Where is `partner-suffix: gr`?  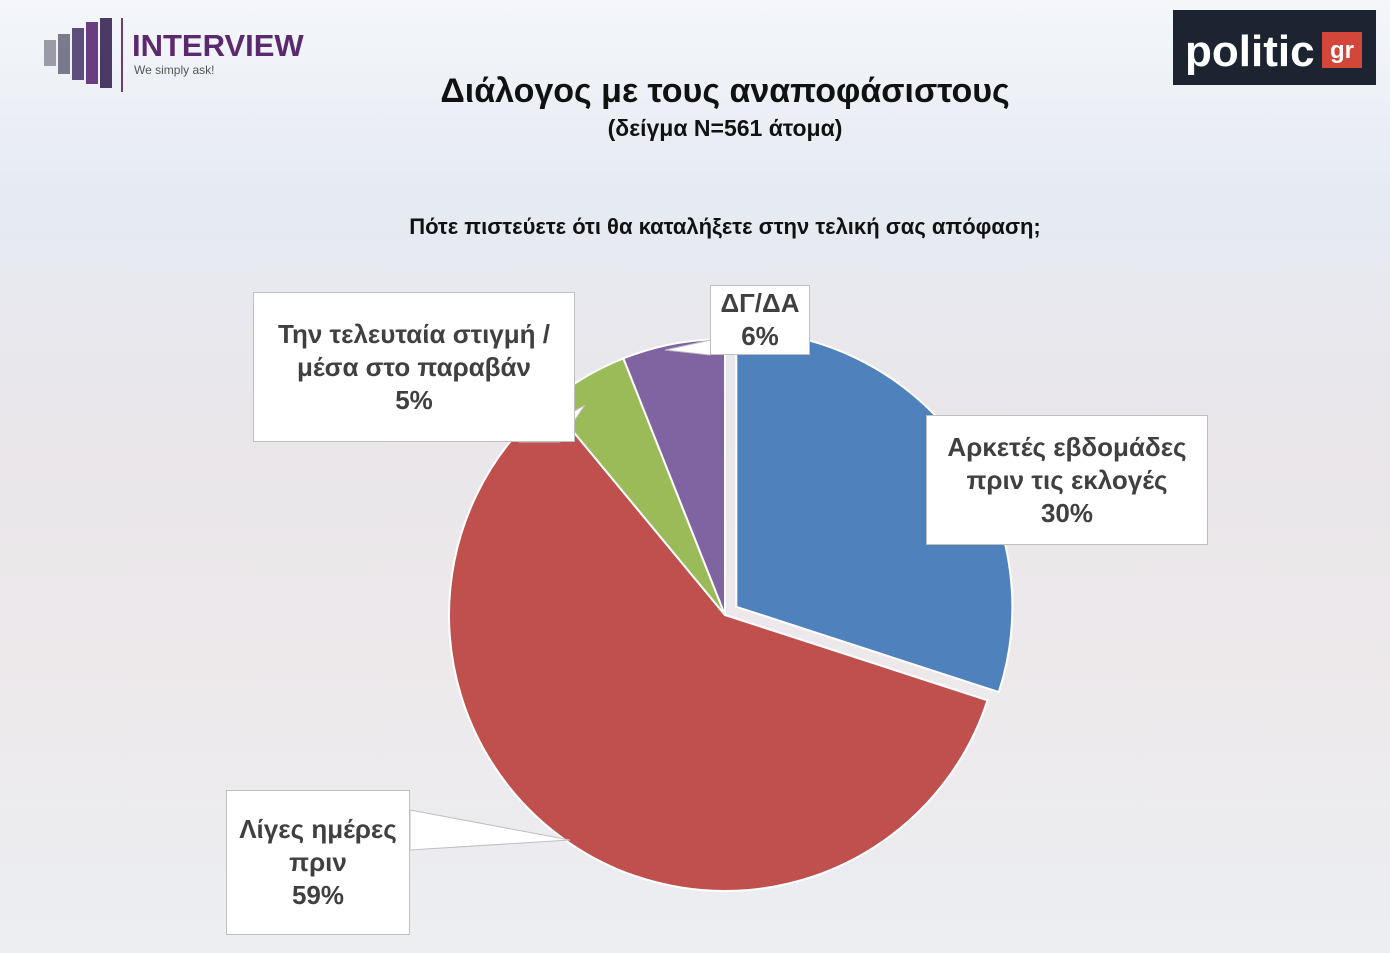 partner-suffix: gr is located at coordinates (1342, 50).